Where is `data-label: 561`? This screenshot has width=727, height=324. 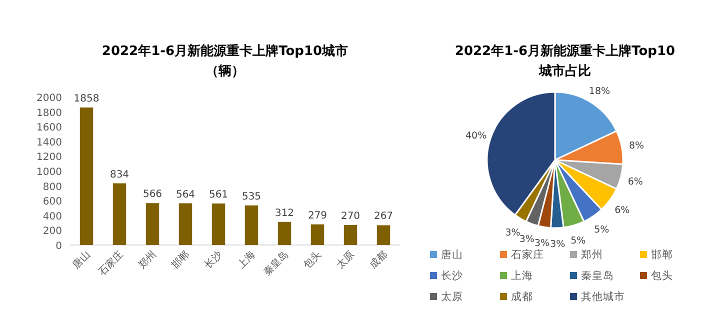
data-label: 561 is located at coordinates (218, 194).